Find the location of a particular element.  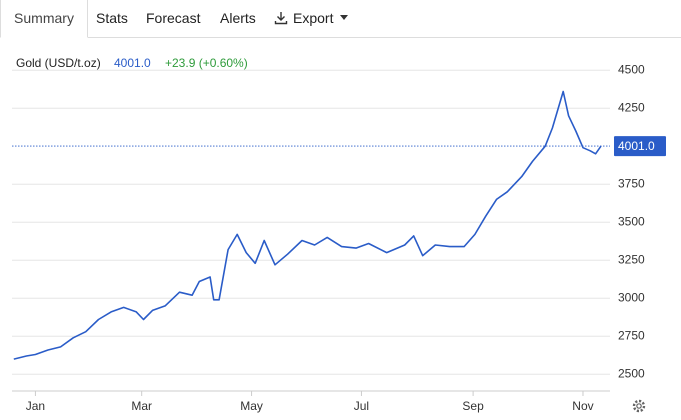

caret is located at coordinates (344, 17).